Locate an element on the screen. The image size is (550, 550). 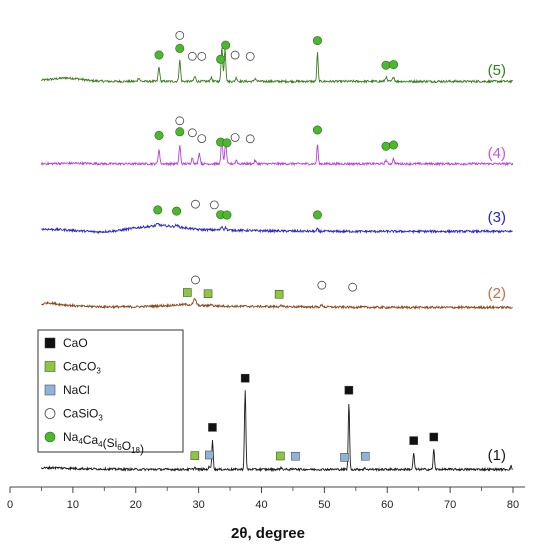
legend-label: NaCl is located at coordinates (76, 390).